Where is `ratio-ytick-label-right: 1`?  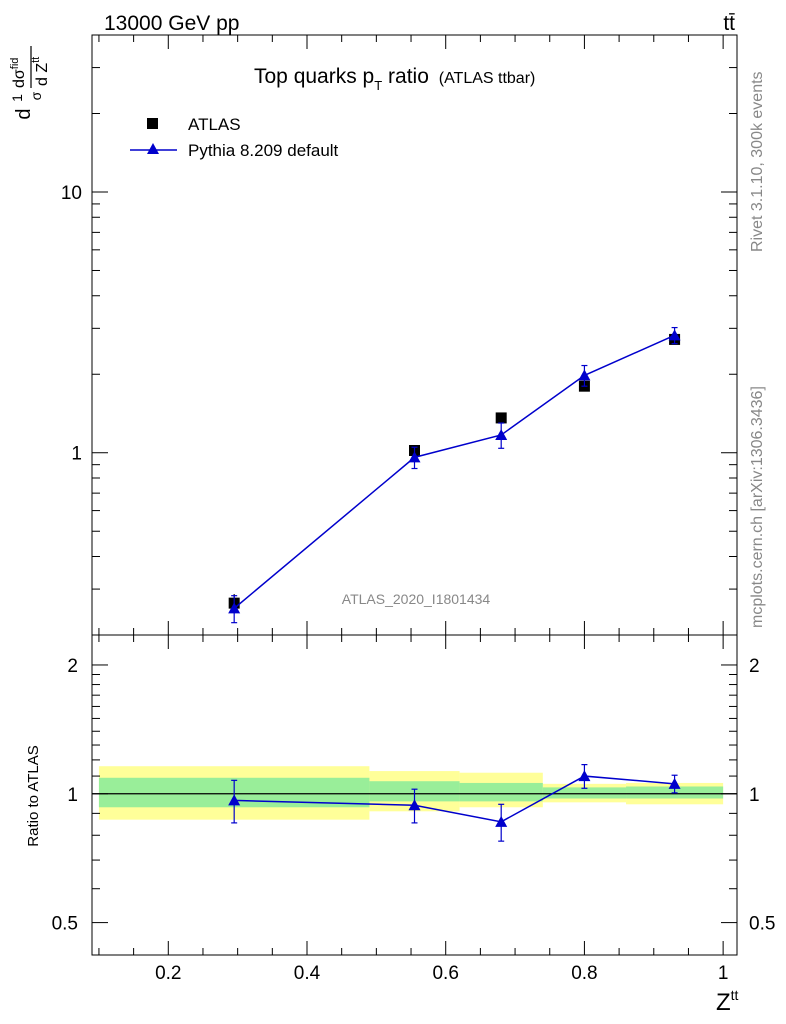 ratio-ytick-label-right: 1 is located at coordinates (754, 795).